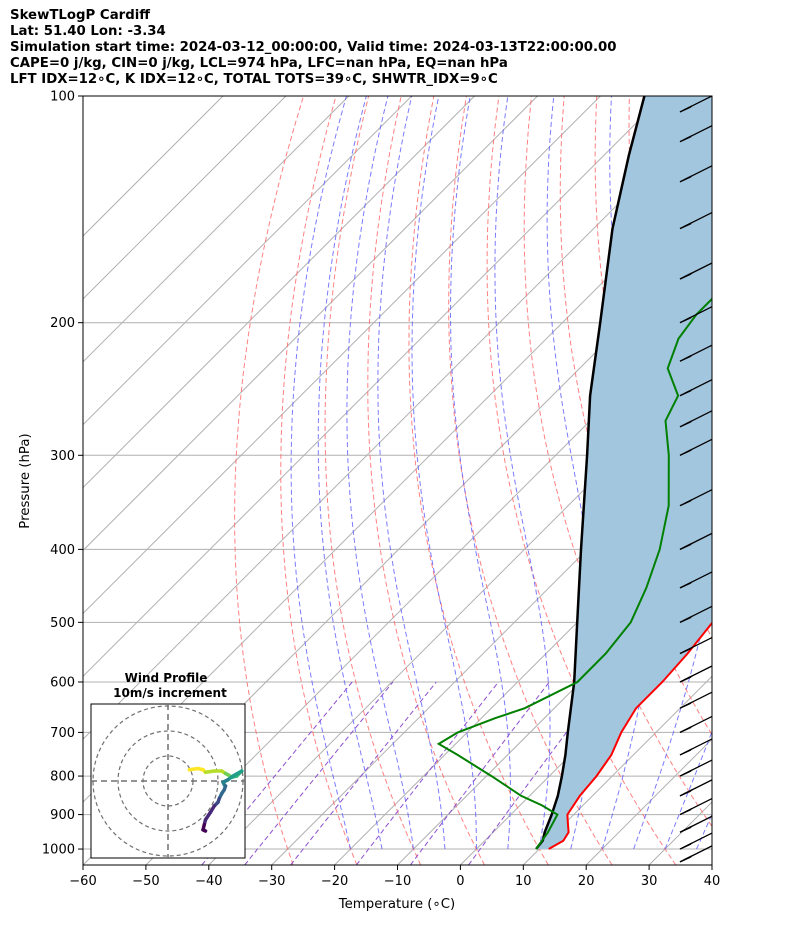 The height and width of the screenshot is (937, 794). I want to click on inset-title: Wind Profile, so click(166, 678).